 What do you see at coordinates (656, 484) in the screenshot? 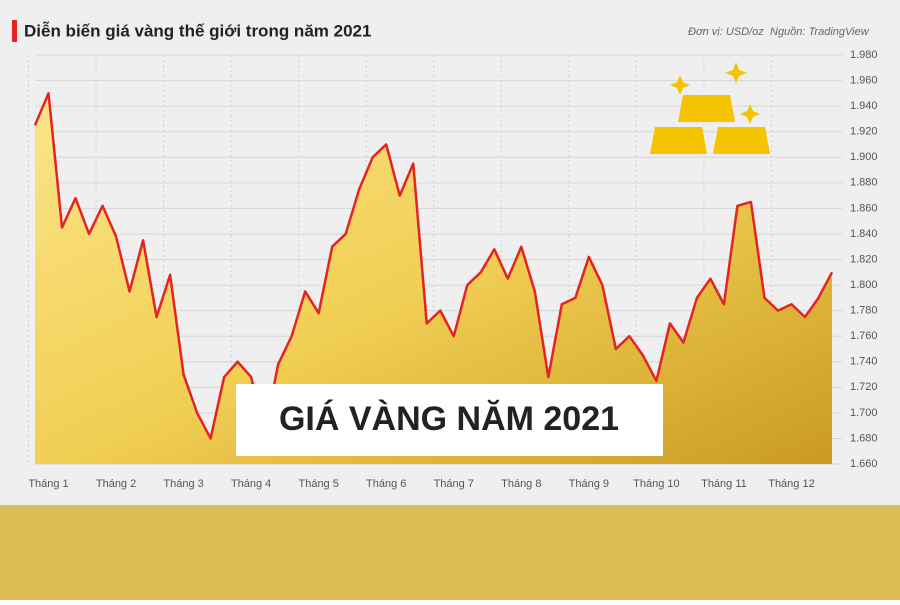
I see `x-tick-label: Tháng 10` at bounding box center [656, 484].